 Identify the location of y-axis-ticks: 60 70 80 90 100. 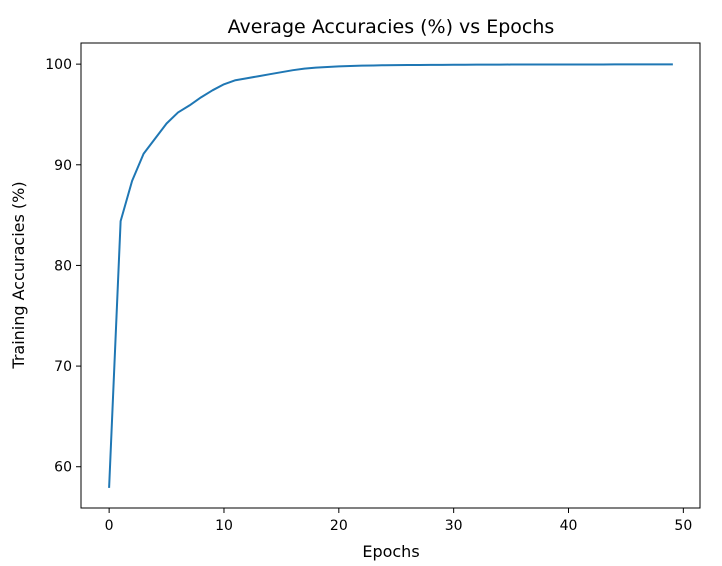
(63, 266).